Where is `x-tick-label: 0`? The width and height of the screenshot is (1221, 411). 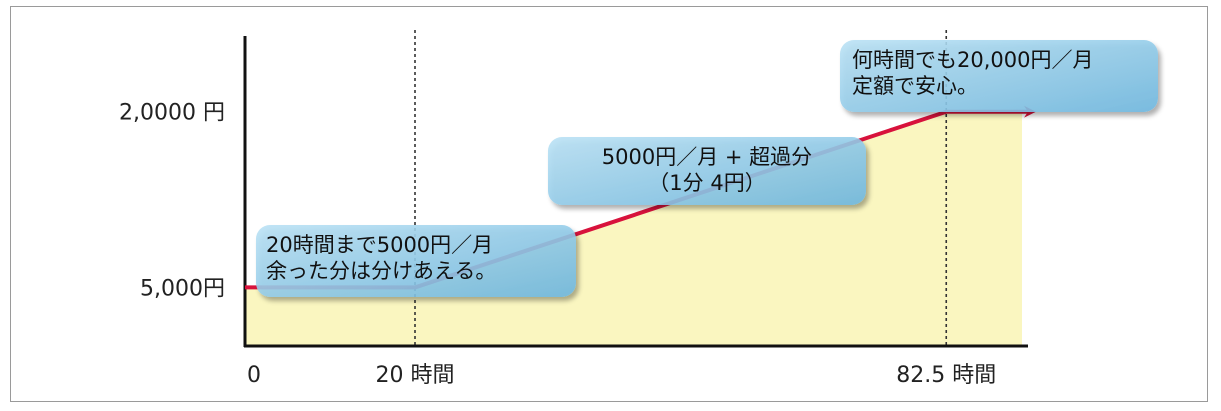 x-tick-label: 0 is located at coordinates (254, 375).